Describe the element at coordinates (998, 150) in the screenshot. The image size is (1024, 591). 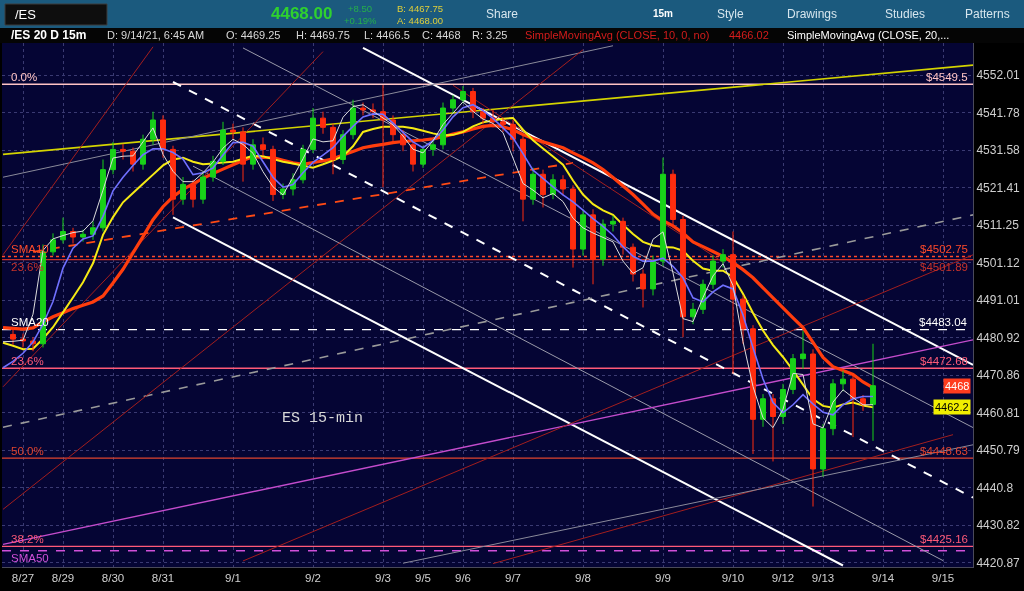
I see `y-tick-label: 4531.58` at that location.